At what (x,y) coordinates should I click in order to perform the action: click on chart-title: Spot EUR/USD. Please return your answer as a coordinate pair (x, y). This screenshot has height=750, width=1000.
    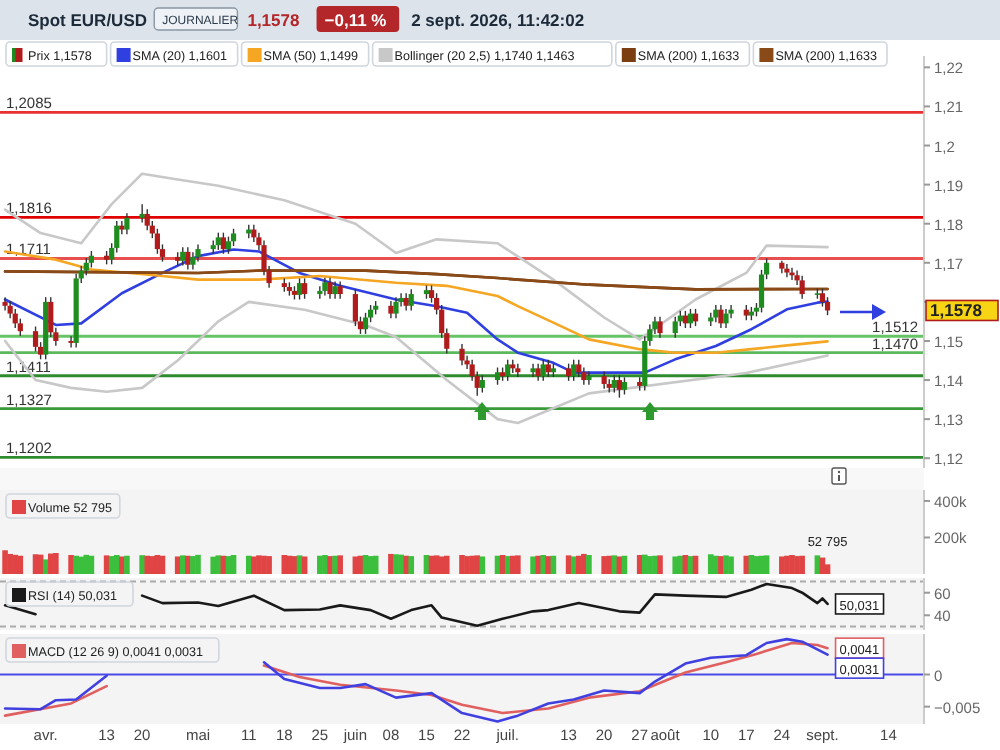
    Looking at the image, I should click on (87, 20).